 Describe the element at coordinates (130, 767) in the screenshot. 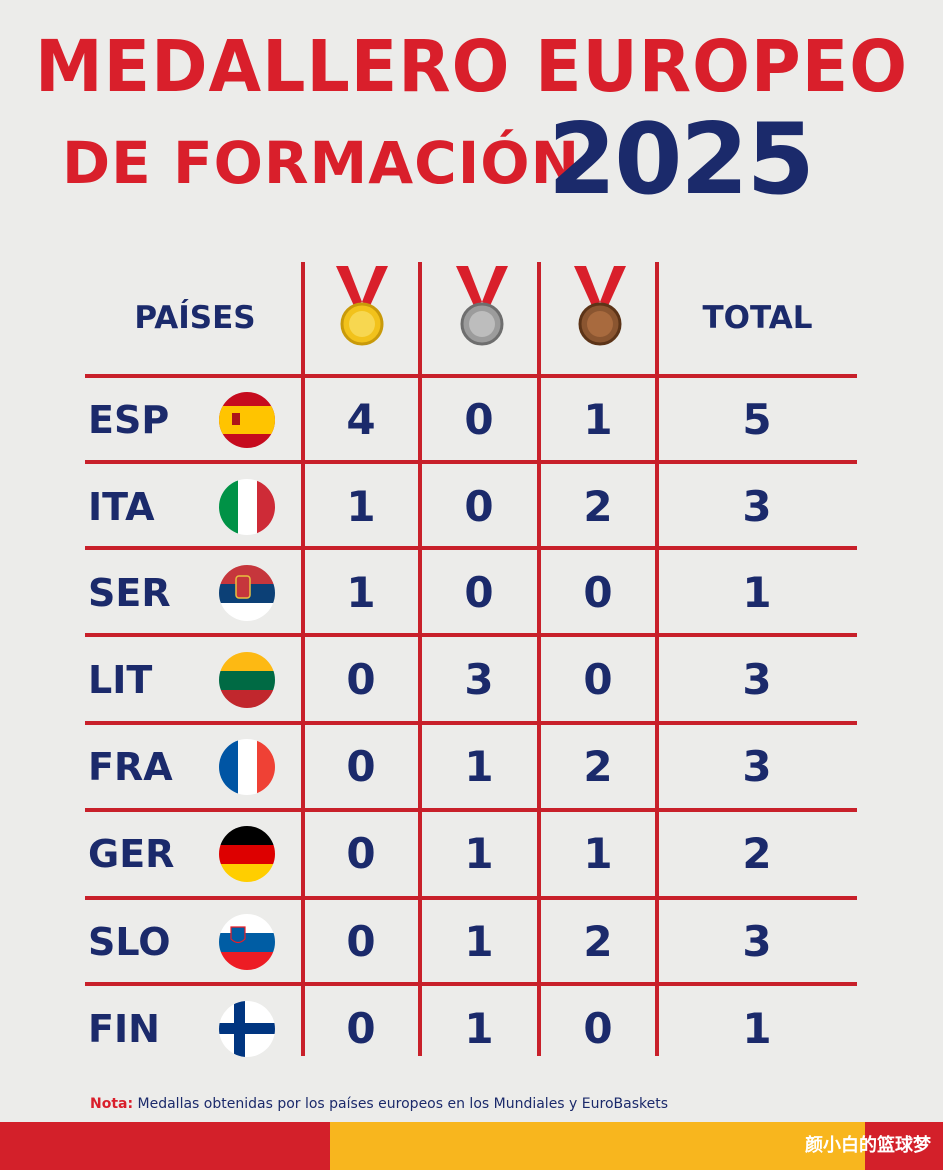

I see `country-code: FRA` at that location.